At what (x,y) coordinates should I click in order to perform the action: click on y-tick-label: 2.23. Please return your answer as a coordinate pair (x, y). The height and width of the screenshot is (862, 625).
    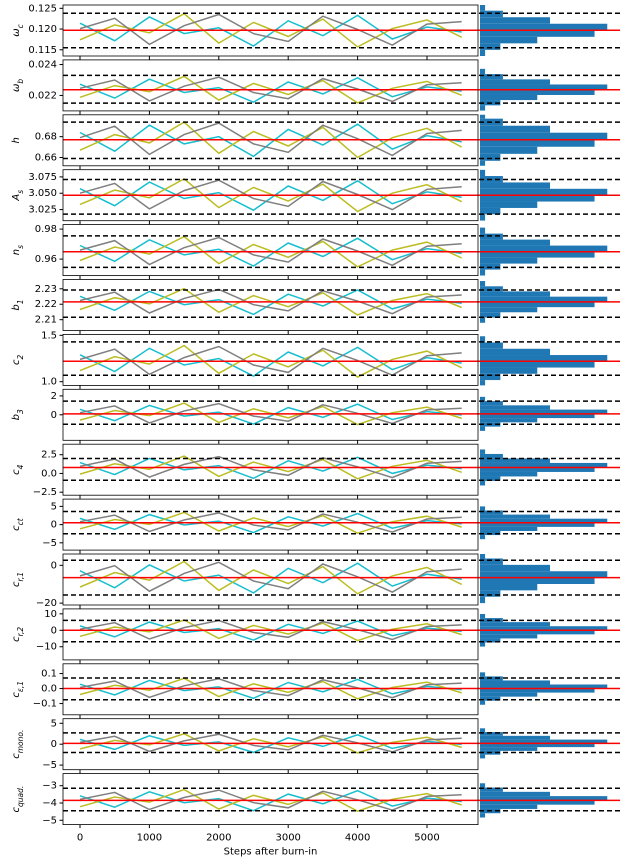
    Looking at the image, I should click on (46, 289).